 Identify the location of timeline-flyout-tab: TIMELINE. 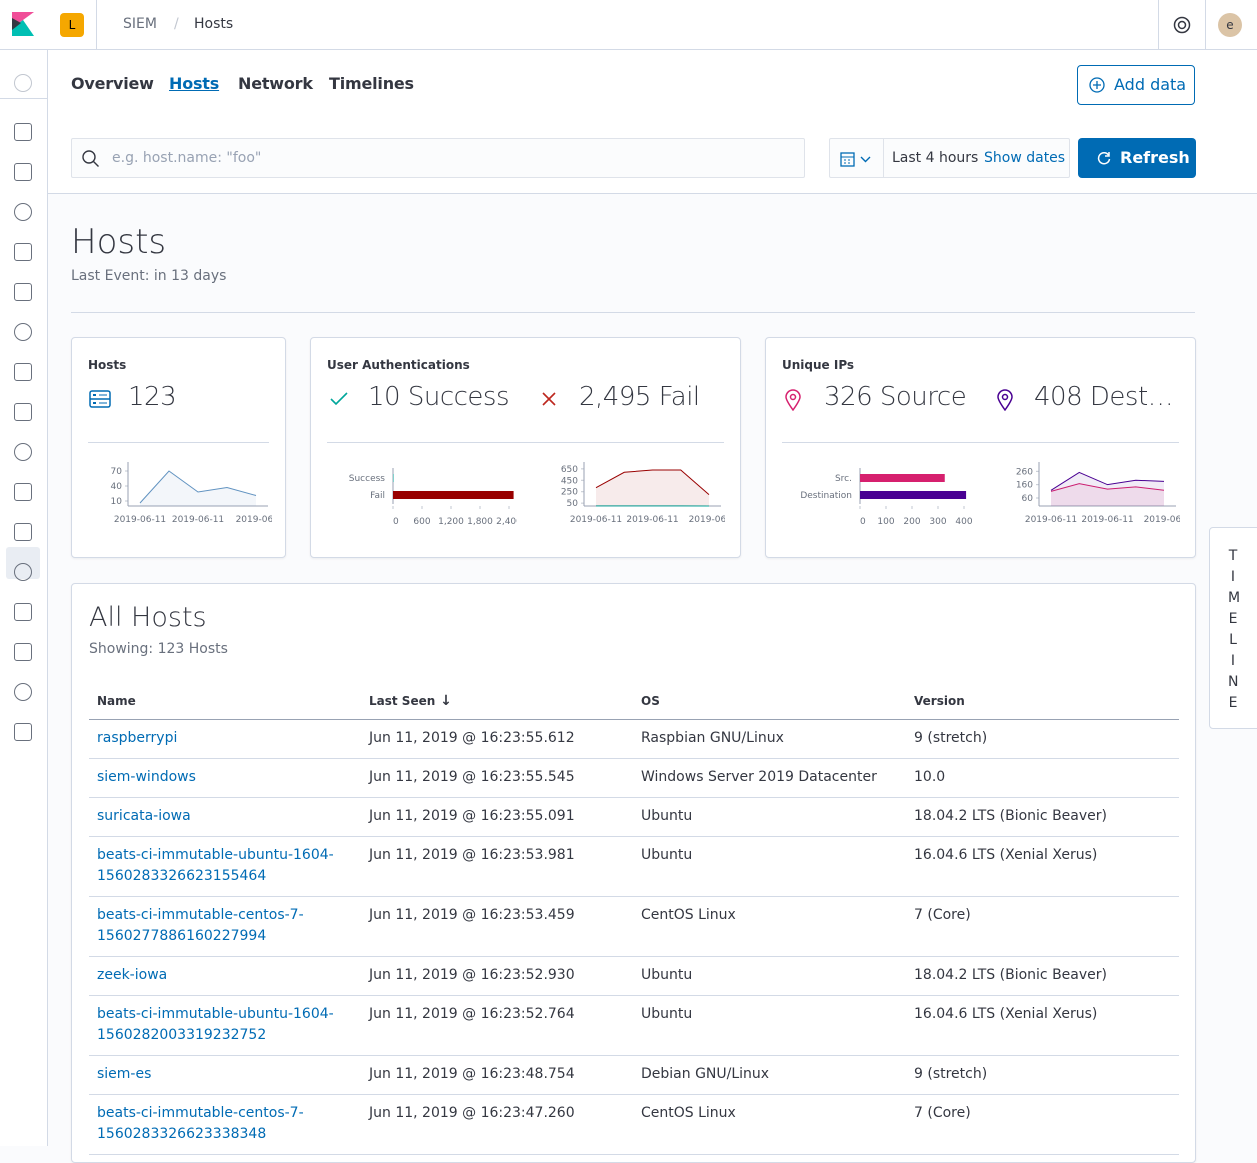
(1233, 628).